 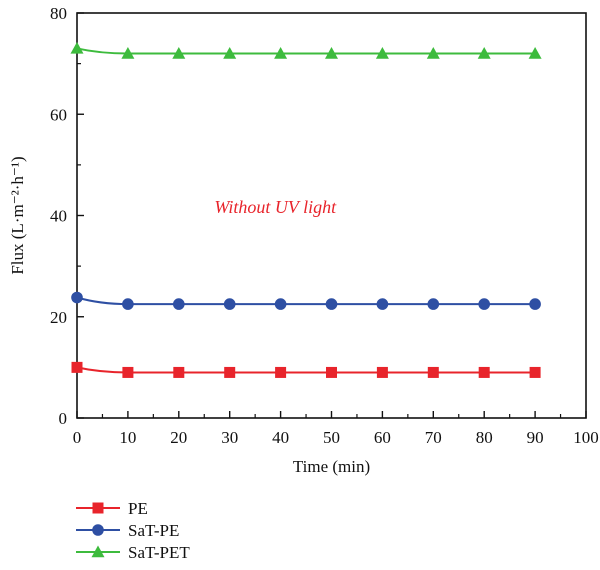 What do you see at coordinates (159, 552) in the screenshot?
I see `legend-label: SaT-PET` at bounding box center [159, 552].